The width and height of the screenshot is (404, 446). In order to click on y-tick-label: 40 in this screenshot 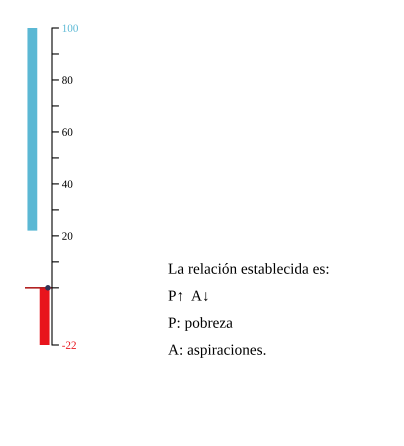, I will do `click(67, 184)`.